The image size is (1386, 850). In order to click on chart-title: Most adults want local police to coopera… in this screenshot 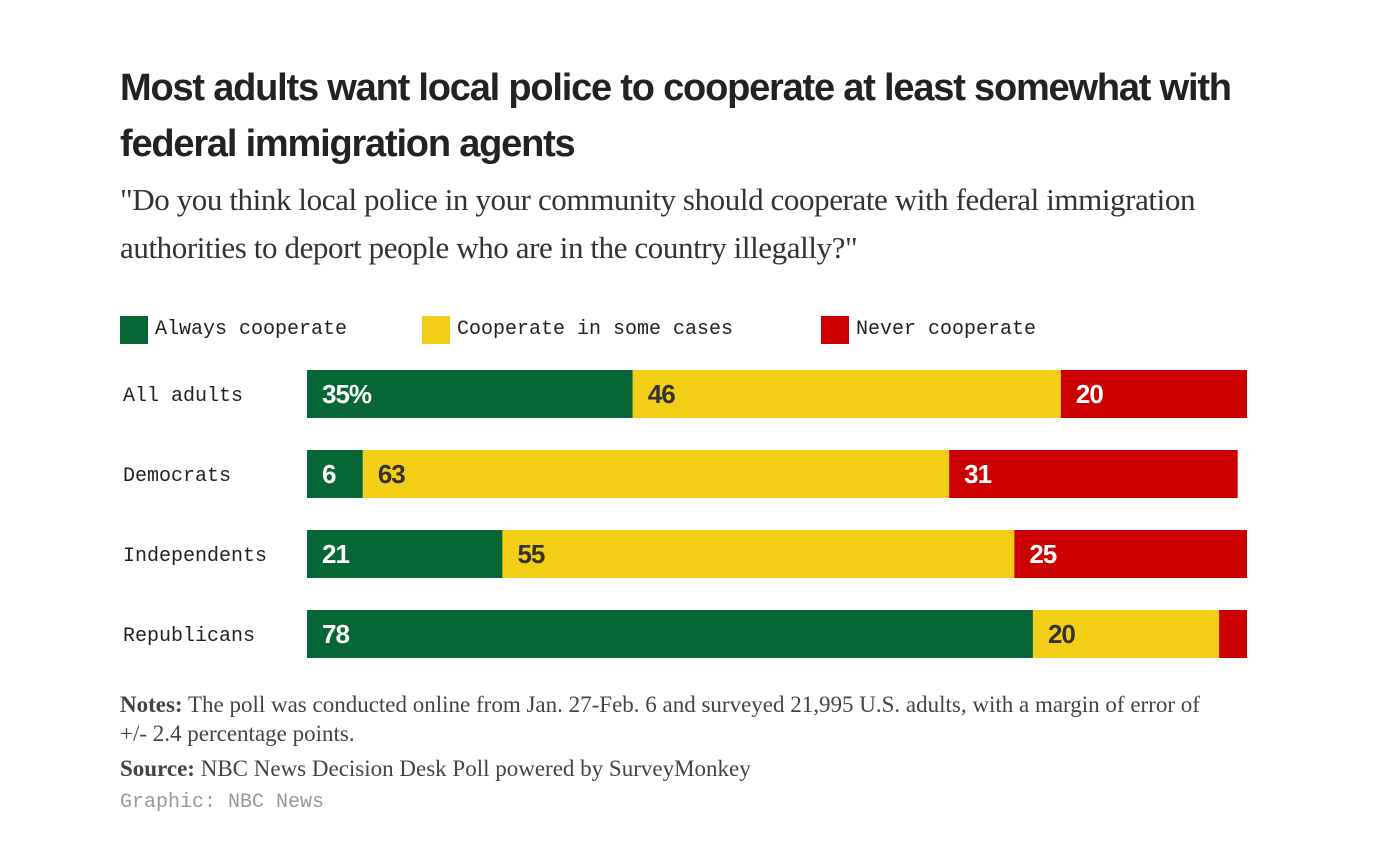, I will do `click(676, 116)`.